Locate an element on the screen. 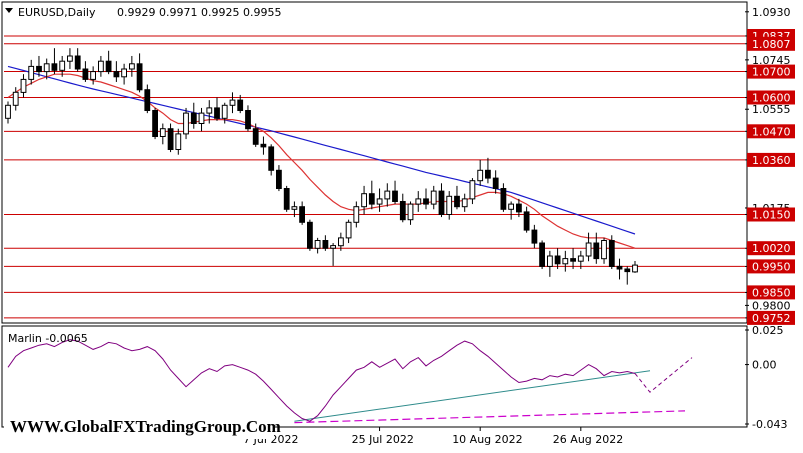 The width and height of the screenshot is (803, 453). level-badge: 0.9752 is located at coordinates (771, 317).